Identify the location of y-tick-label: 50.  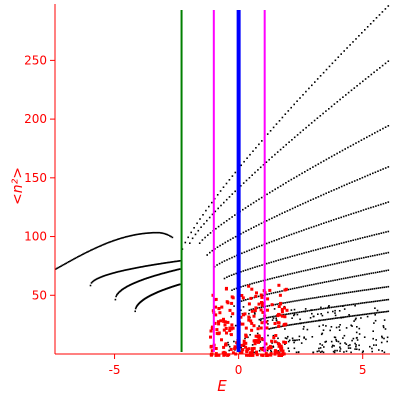
(39, 295).